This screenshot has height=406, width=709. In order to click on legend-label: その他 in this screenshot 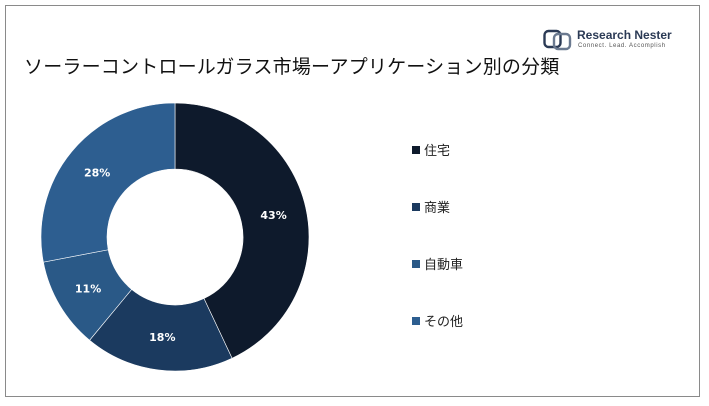, I will do `click(444, 322)`.